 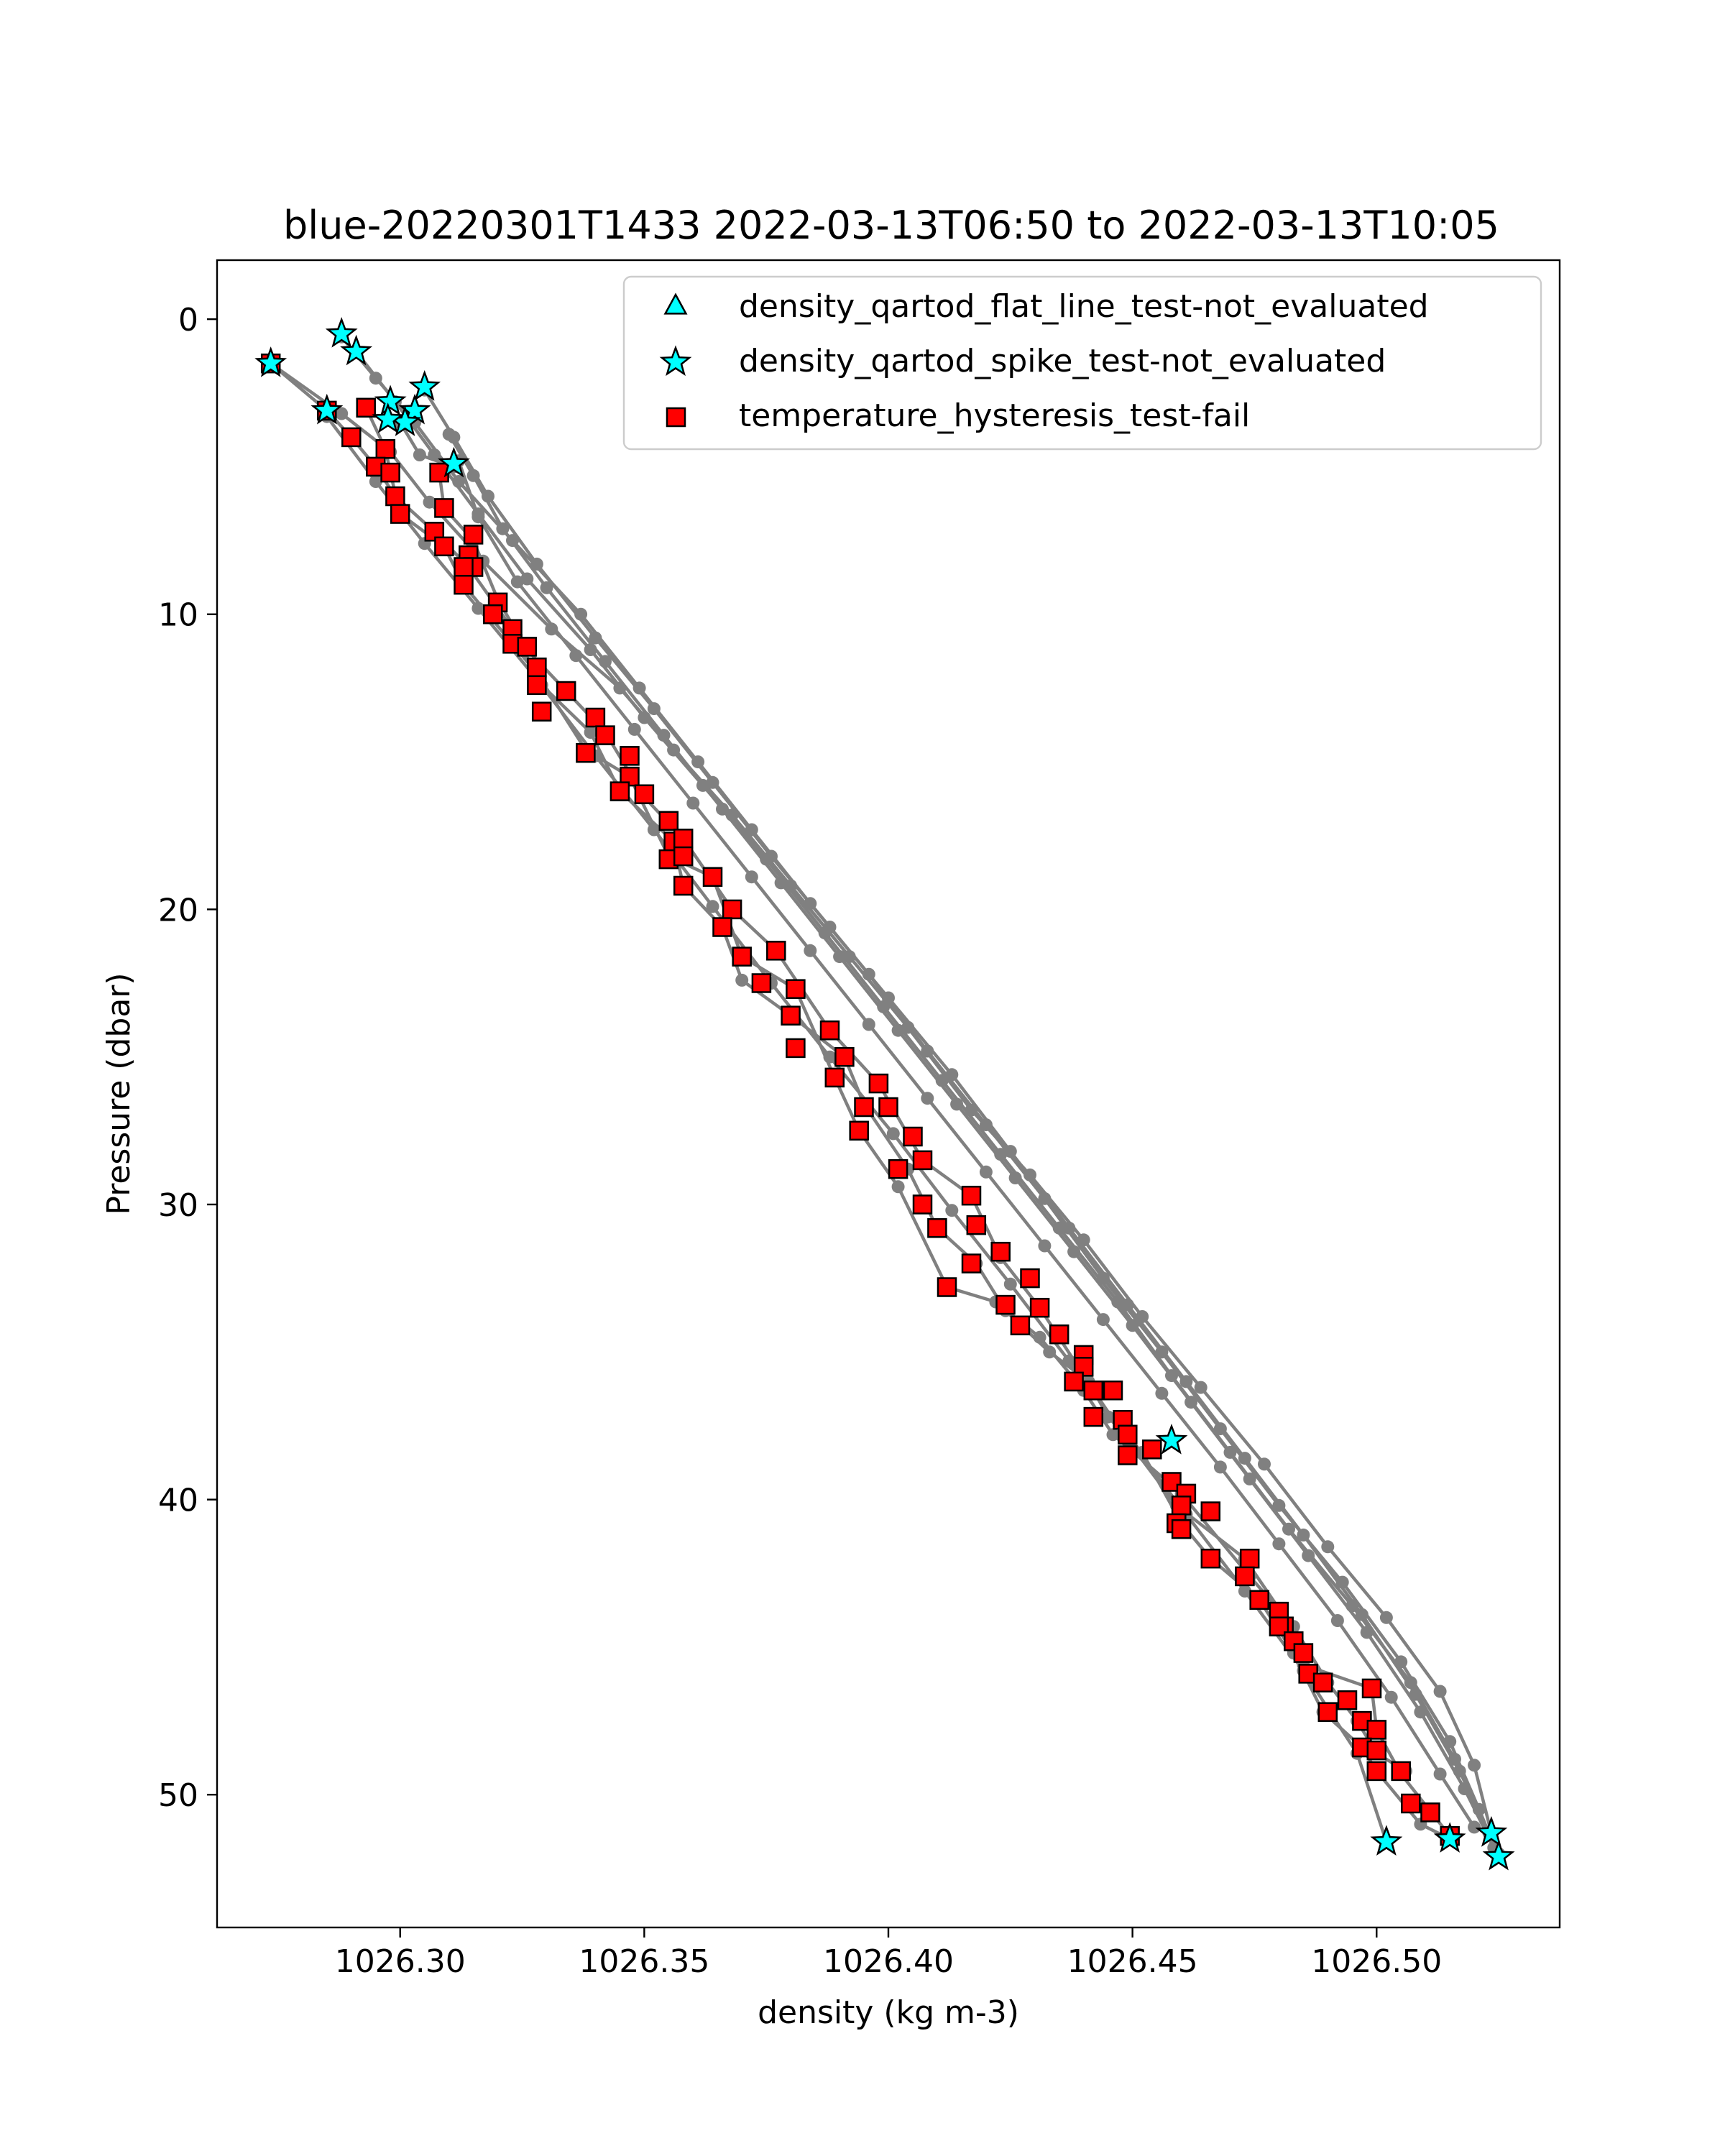 I want to click on legend-marker-flat-line-triangle, so click(x=675, y=303).